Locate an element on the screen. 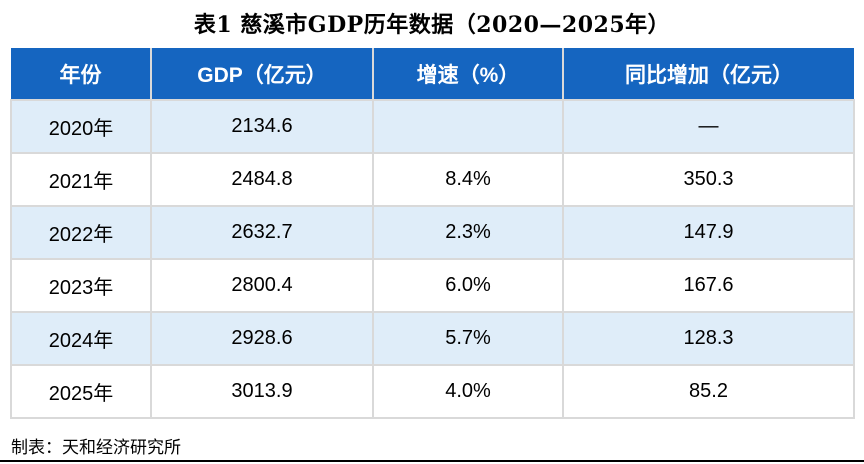  cell-yoy-increase: 167.6 is located at coordinates (708, 285).